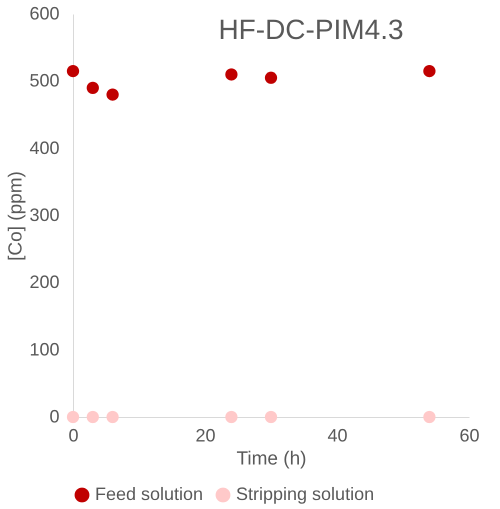 The image size is (500, 509). I want to click on x-axis-title: Time (h), so click(271, 459).